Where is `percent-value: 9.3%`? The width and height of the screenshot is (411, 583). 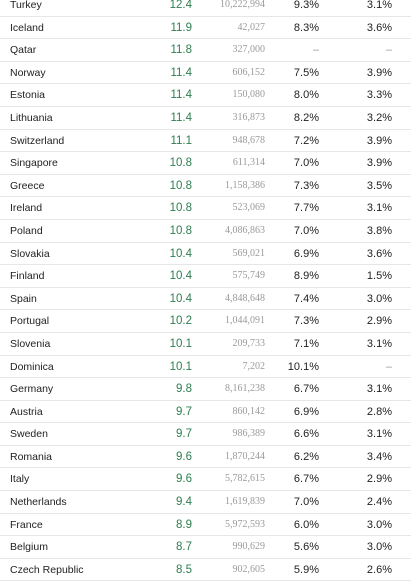 percent-value: 9.3% is located at coordinates (306, 5).